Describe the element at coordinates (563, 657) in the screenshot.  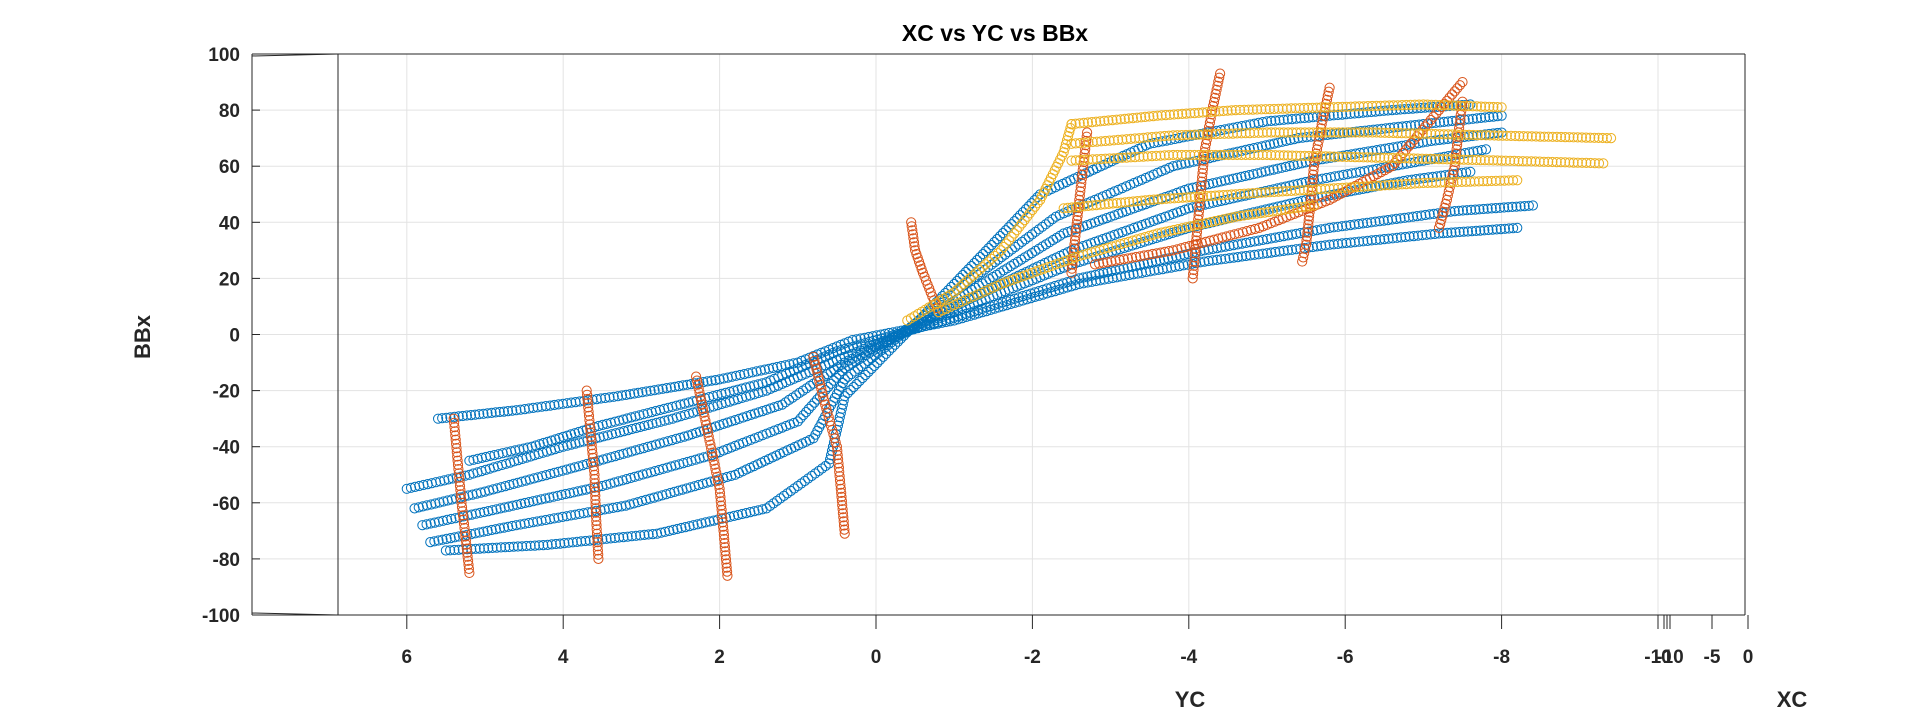
I see `yc-tick-label: 4` at that location.